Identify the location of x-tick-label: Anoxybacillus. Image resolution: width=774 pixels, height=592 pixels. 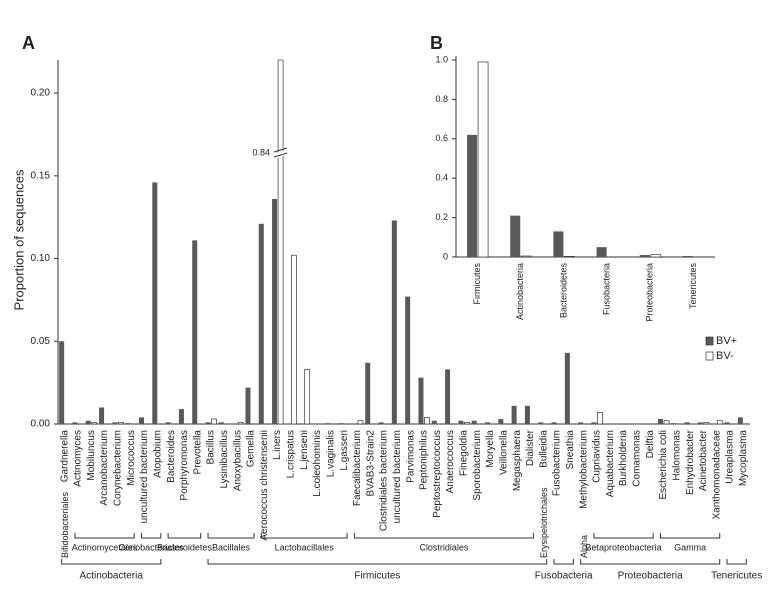
(237, 460).